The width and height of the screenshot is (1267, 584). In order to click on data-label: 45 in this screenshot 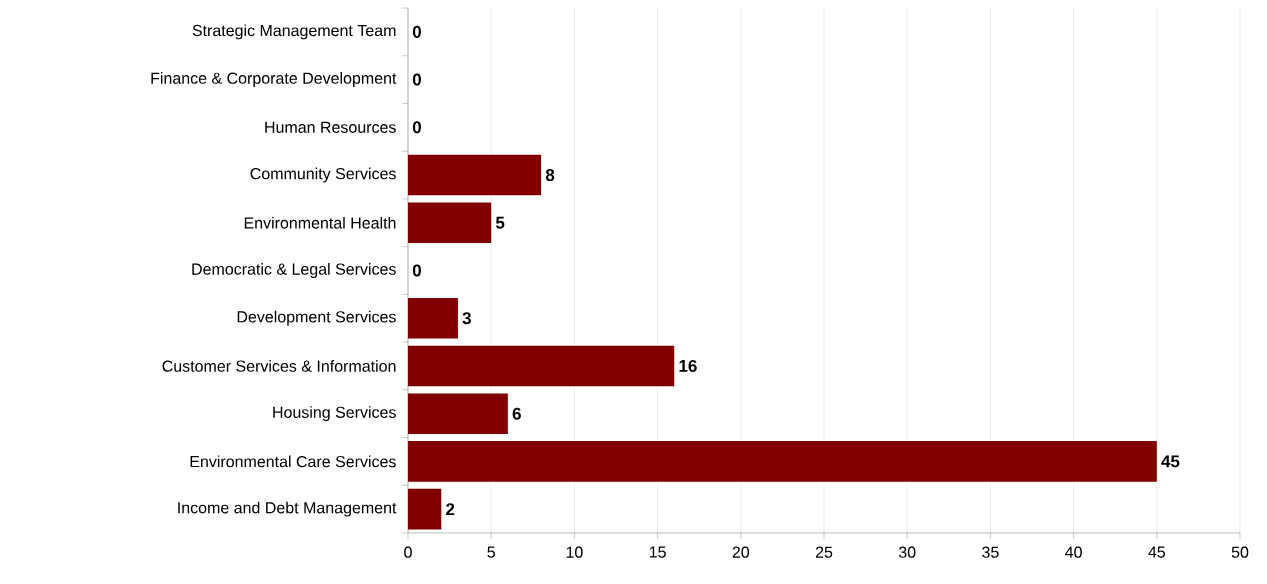, I will do `click(1170, 461)`.